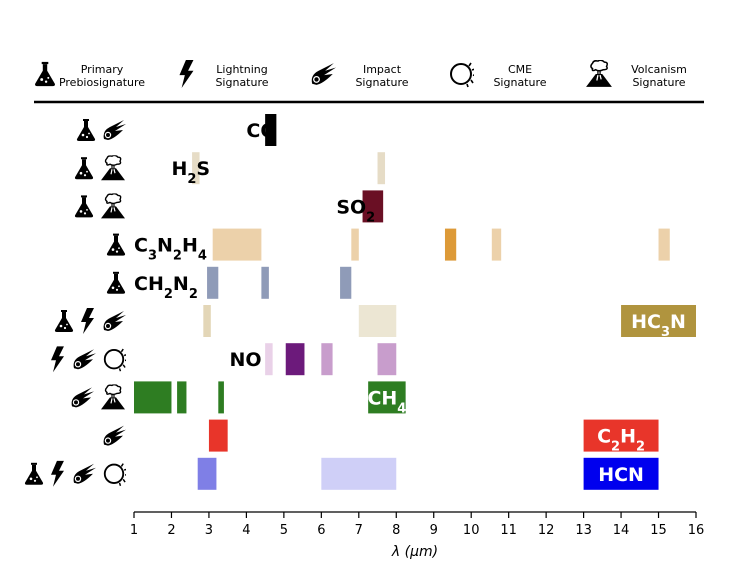 Image resolution: width=747 pixels, height=582 pixels. I want to click on x-tick-label: 6, so click(321, 530).